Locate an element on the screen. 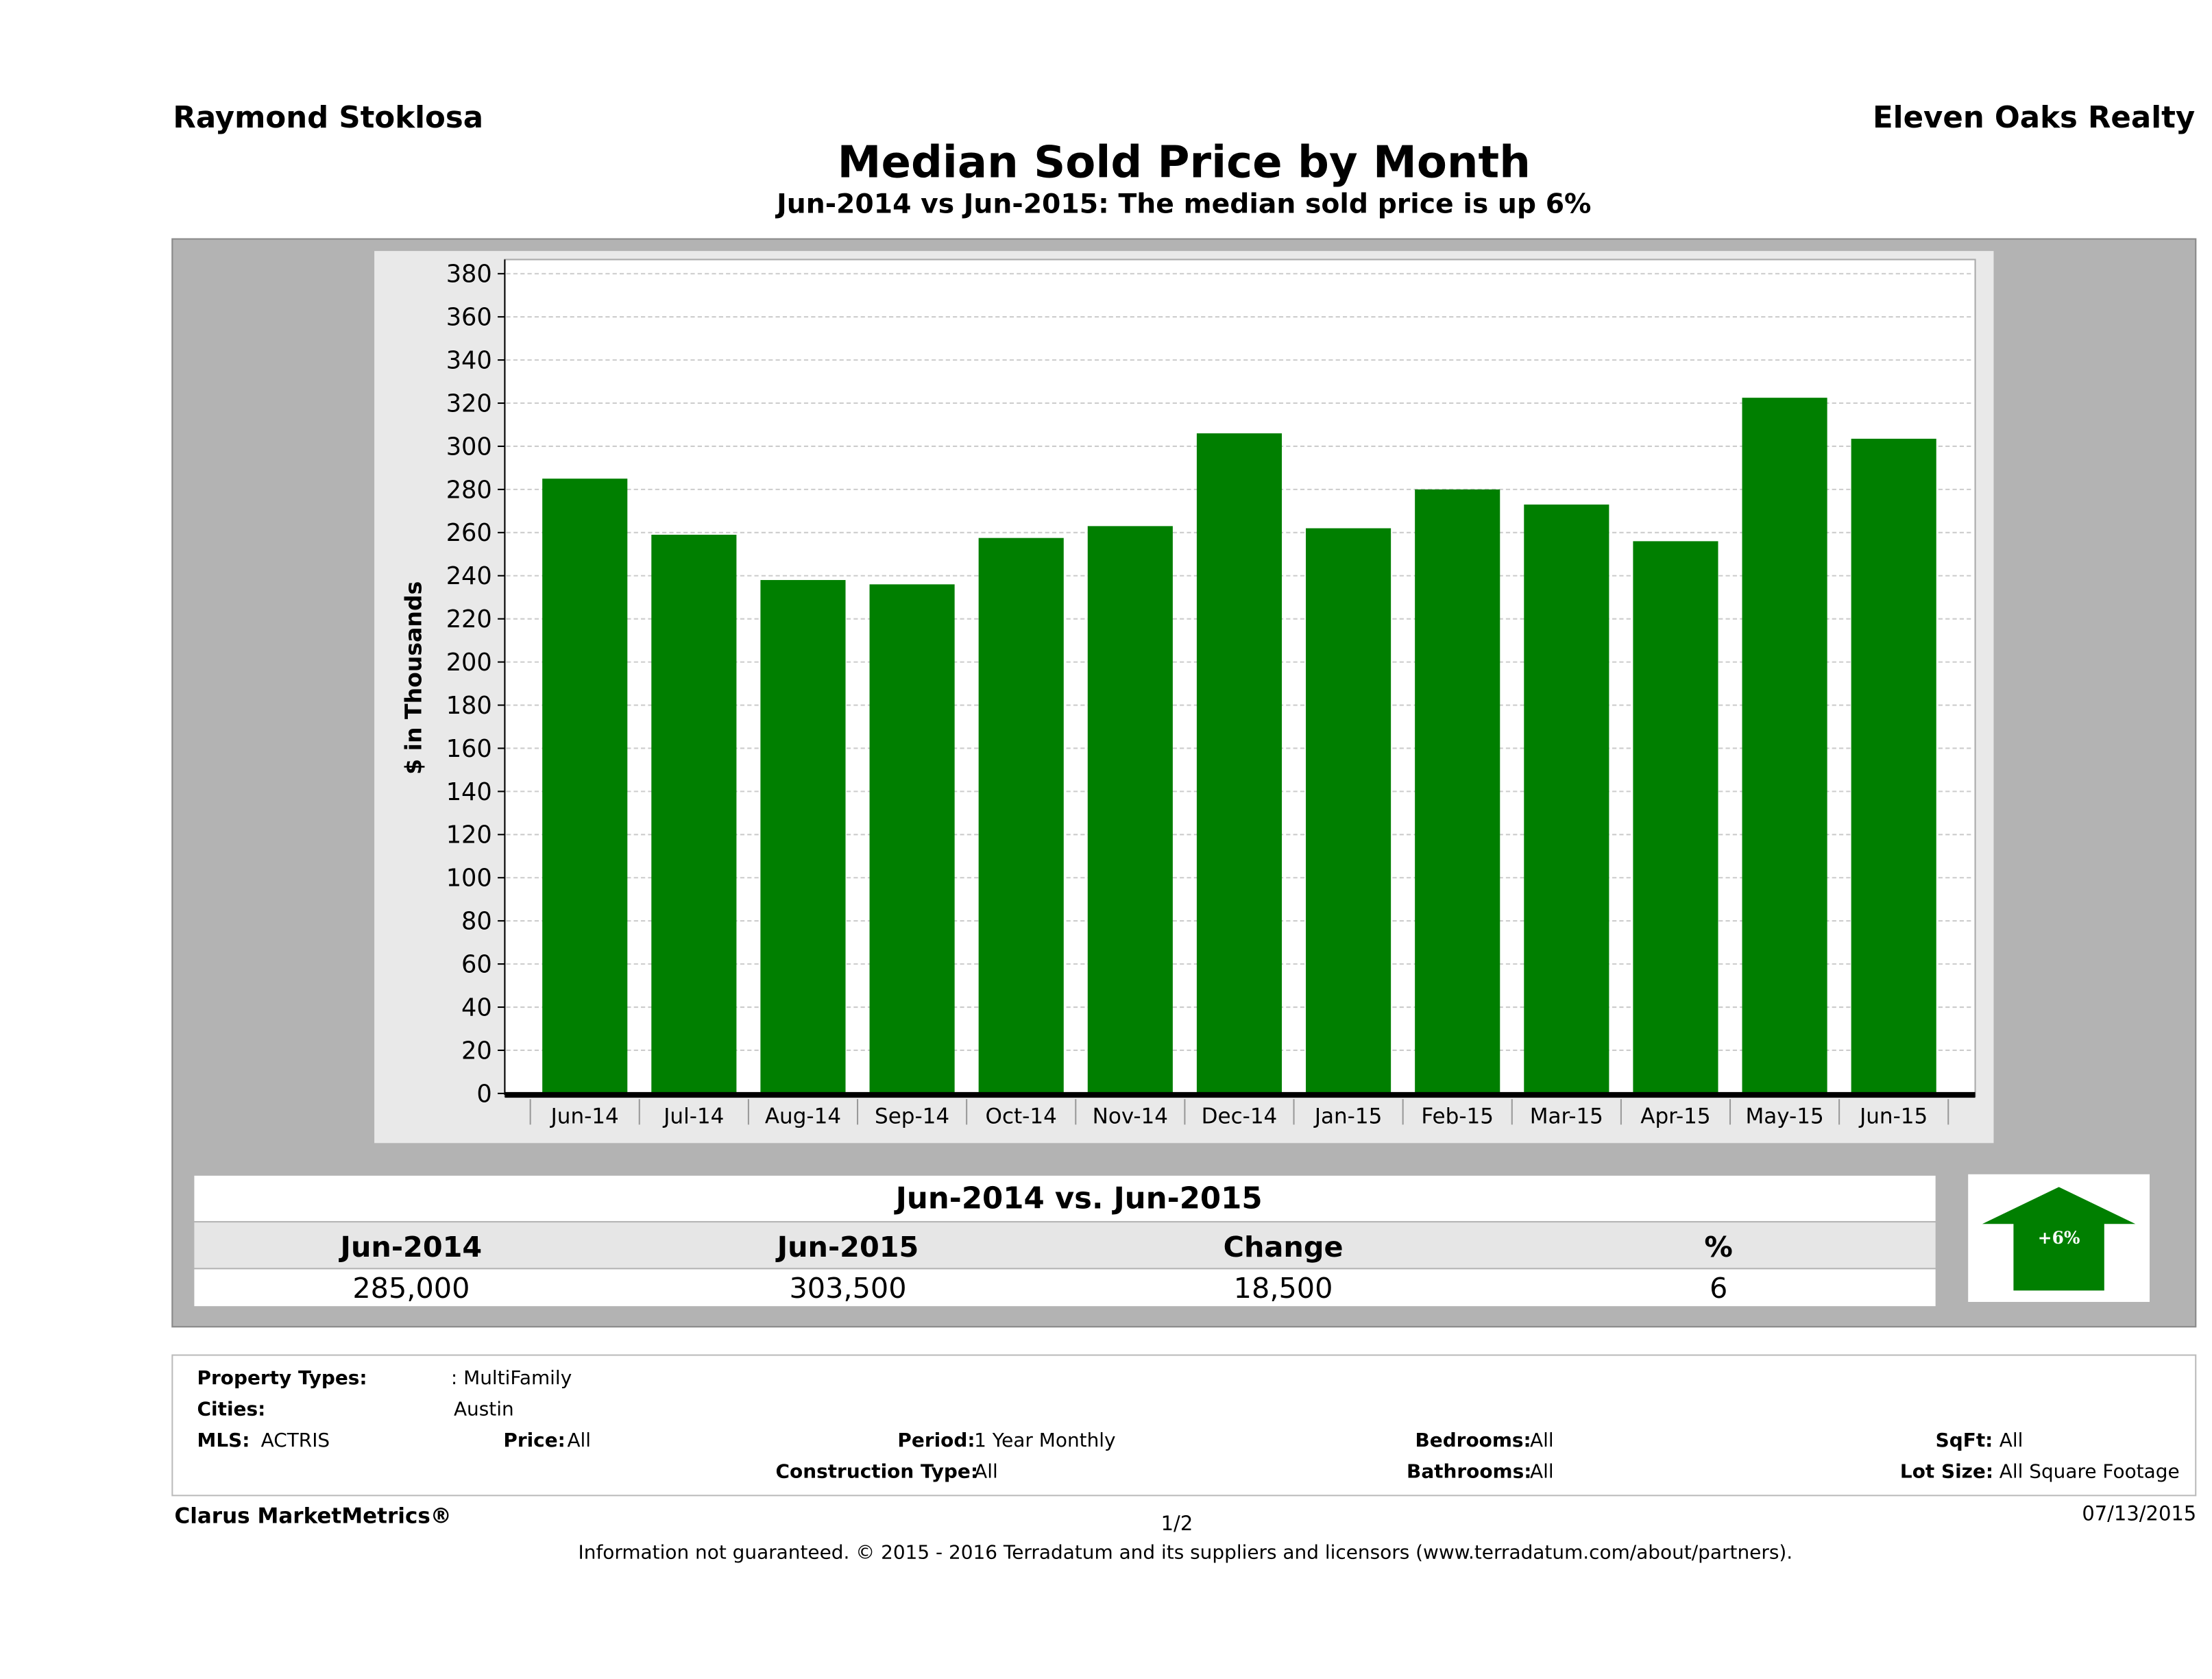 The image size is (2212, 1679). property-types-label: Property Types: is located at coordinates (282, 1378).